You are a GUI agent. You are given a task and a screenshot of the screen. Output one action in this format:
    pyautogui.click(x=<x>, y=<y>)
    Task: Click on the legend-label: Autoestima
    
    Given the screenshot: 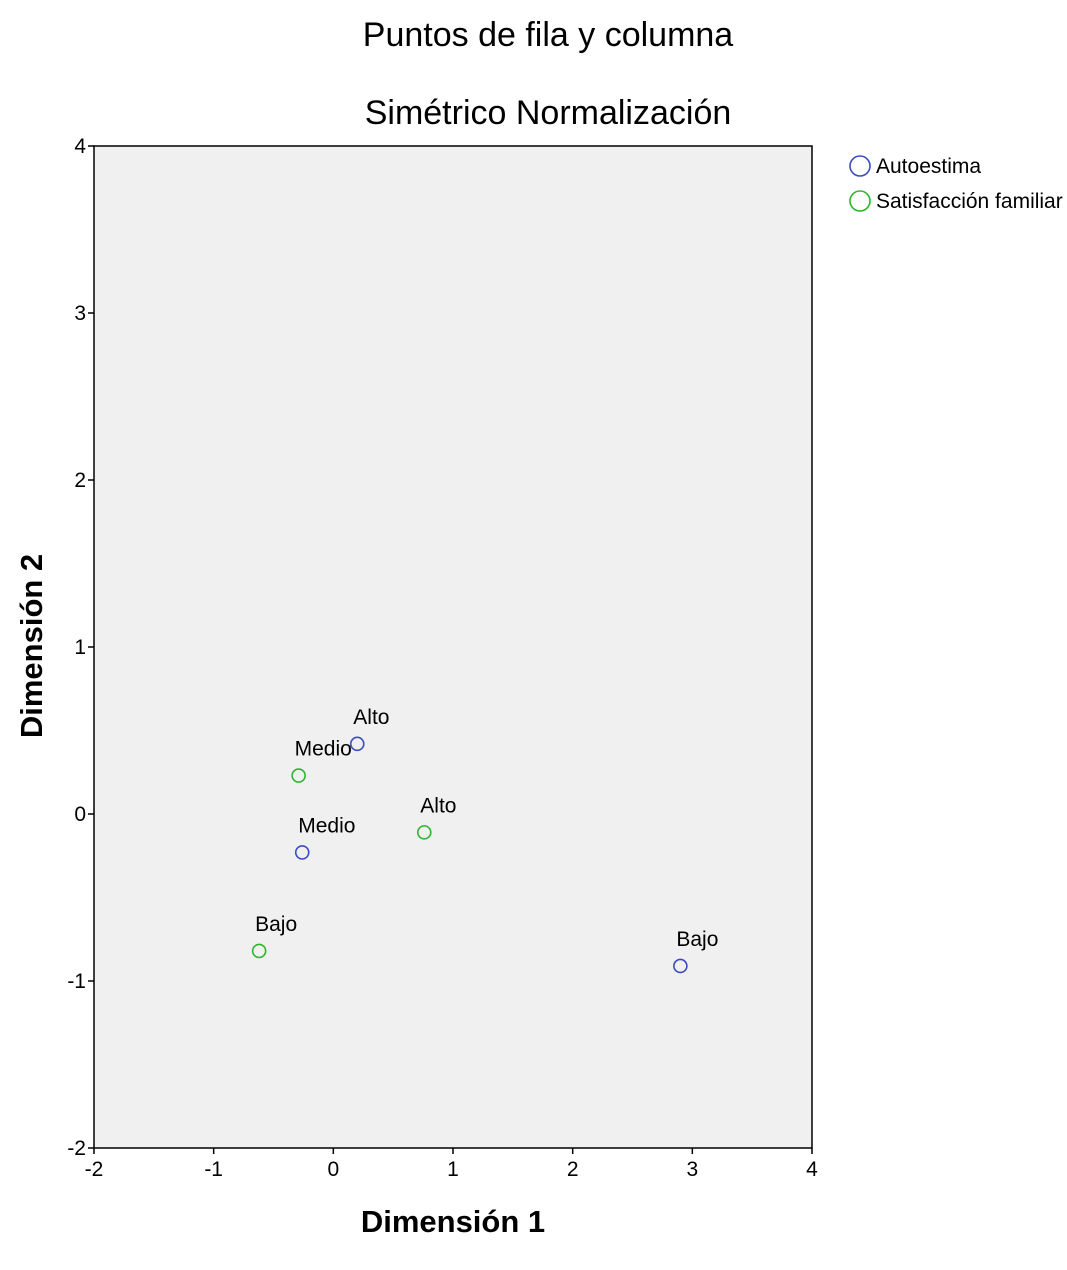 What is the action you would take?
    pyautogui.click(x=928, y=166)
    